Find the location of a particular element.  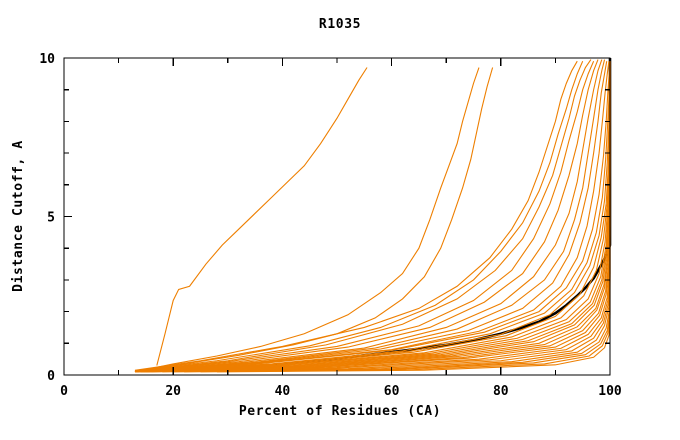

y-axis-tick-label: 0 is located at coordinates (51, 376).